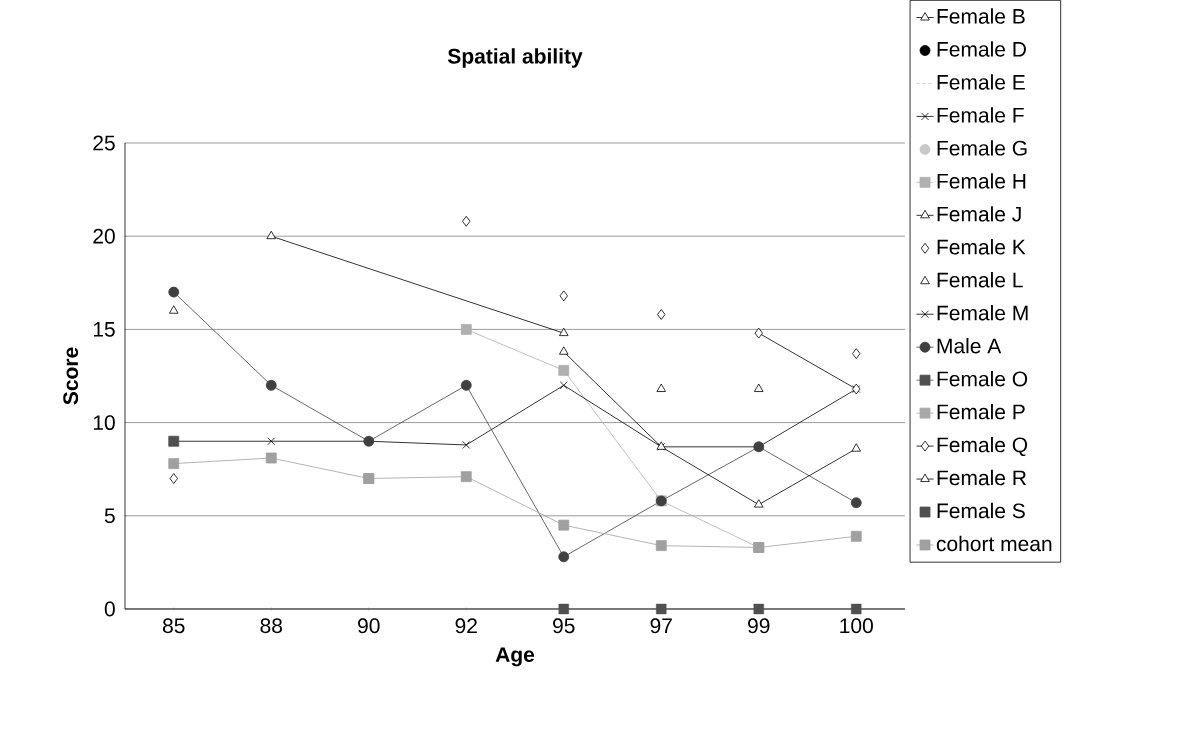  I want to click on x-tick-label: 92, so click(466, 626).